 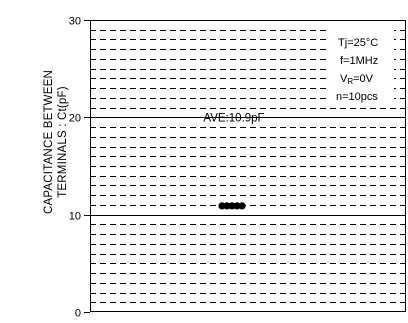 I want to click on condition-reverse-voltage-base: V, so click(x=344, y=79).